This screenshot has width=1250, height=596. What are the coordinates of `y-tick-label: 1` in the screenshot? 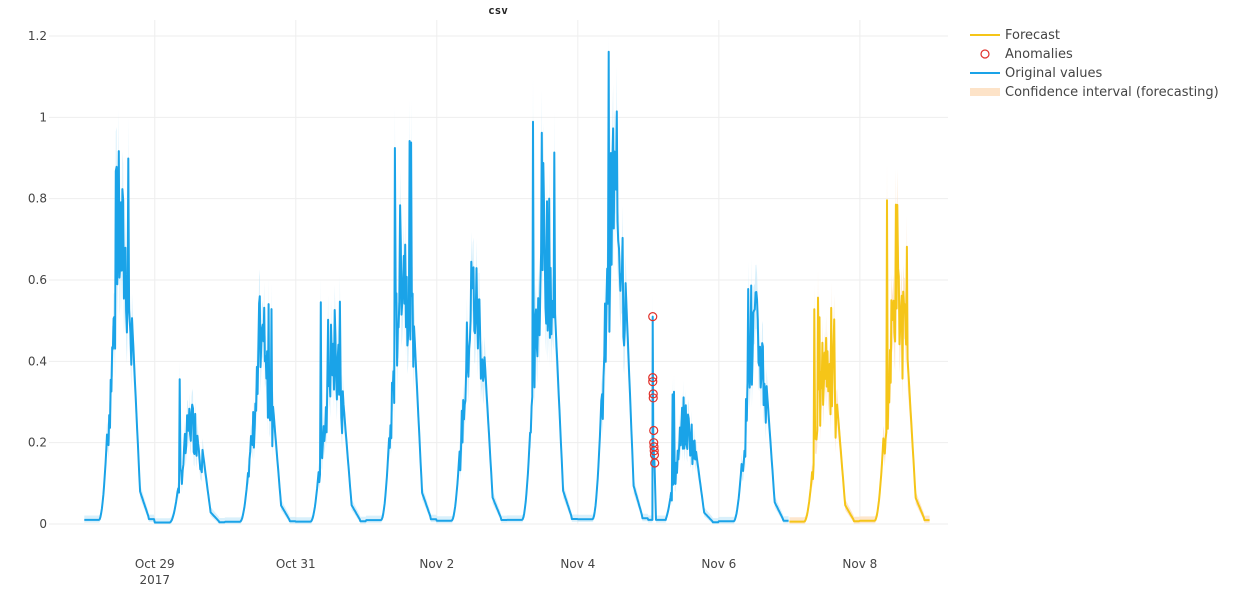 It's located at (43, 117).